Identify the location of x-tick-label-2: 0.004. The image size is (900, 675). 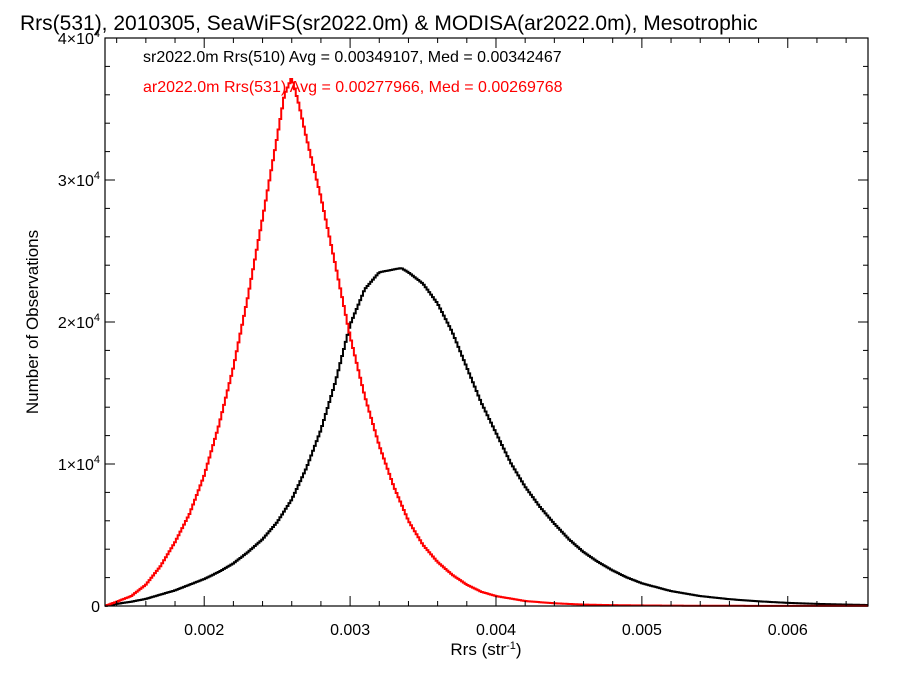
(496, 630).